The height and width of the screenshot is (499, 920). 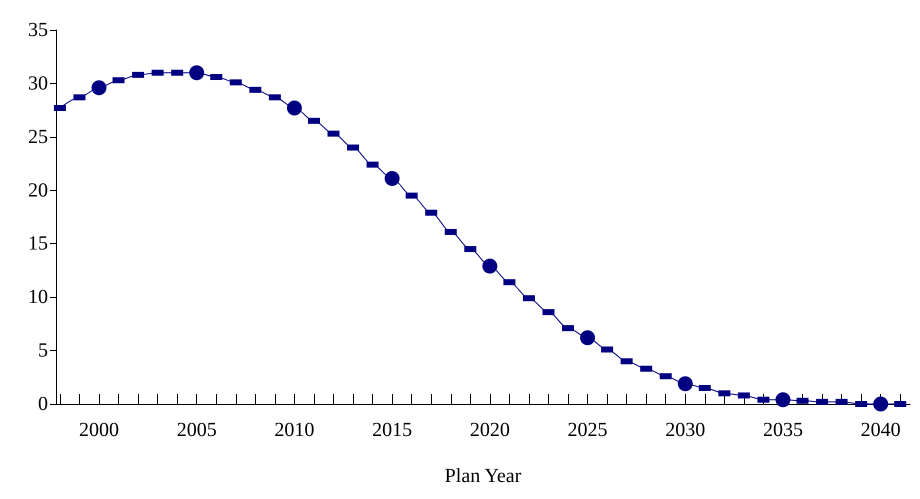 What do you see at coordinates (43, 351) in the screenshot?
I see `y-tick-label: 5` at bounding box center [43, 351].